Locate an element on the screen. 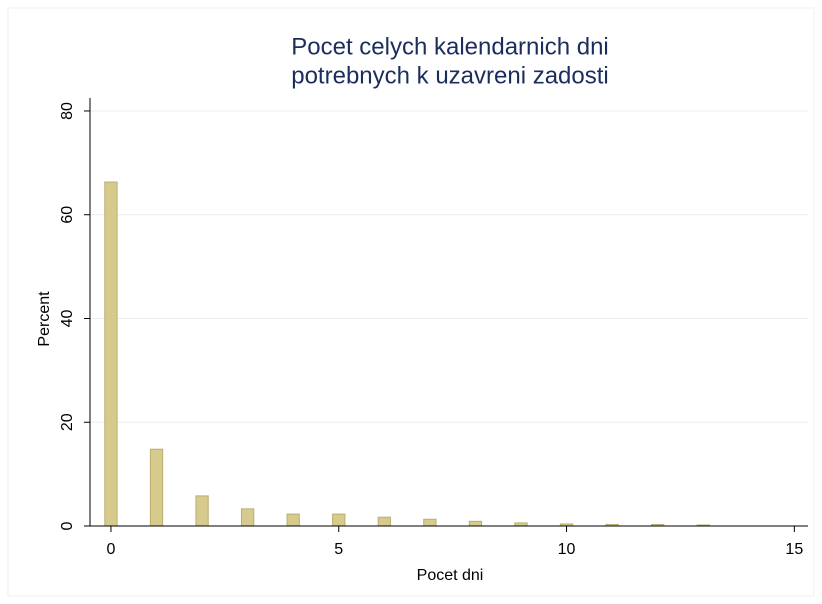 The width and height of the screenshot is (822, 604). x-tick-label: 5 is located at coordinates (338, 549).